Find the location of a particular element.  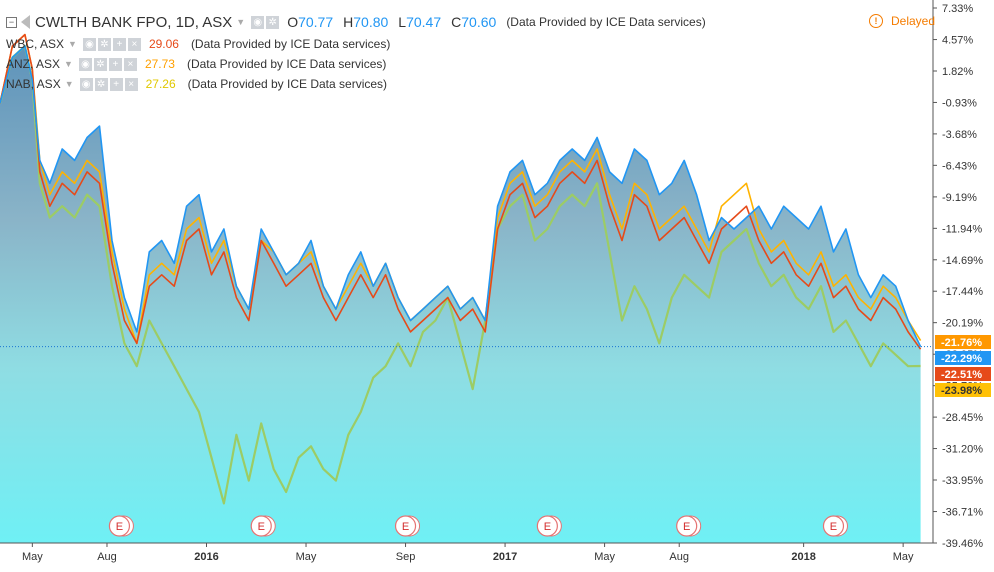

y-tick-label: -39.46% is located at coordinates (962, 544).